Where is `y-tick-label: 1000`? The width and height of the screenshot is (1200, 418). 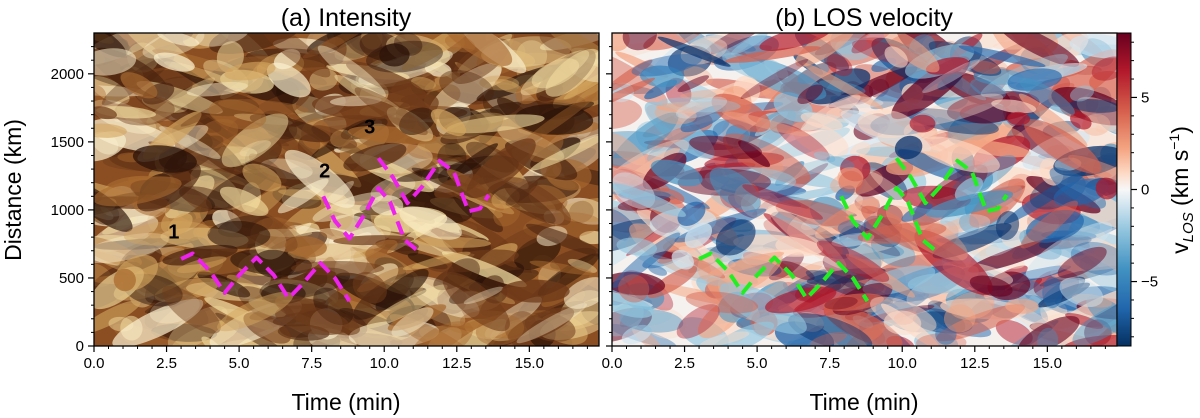
y-tick-label: 1000 is located at coordinates (67, 210).